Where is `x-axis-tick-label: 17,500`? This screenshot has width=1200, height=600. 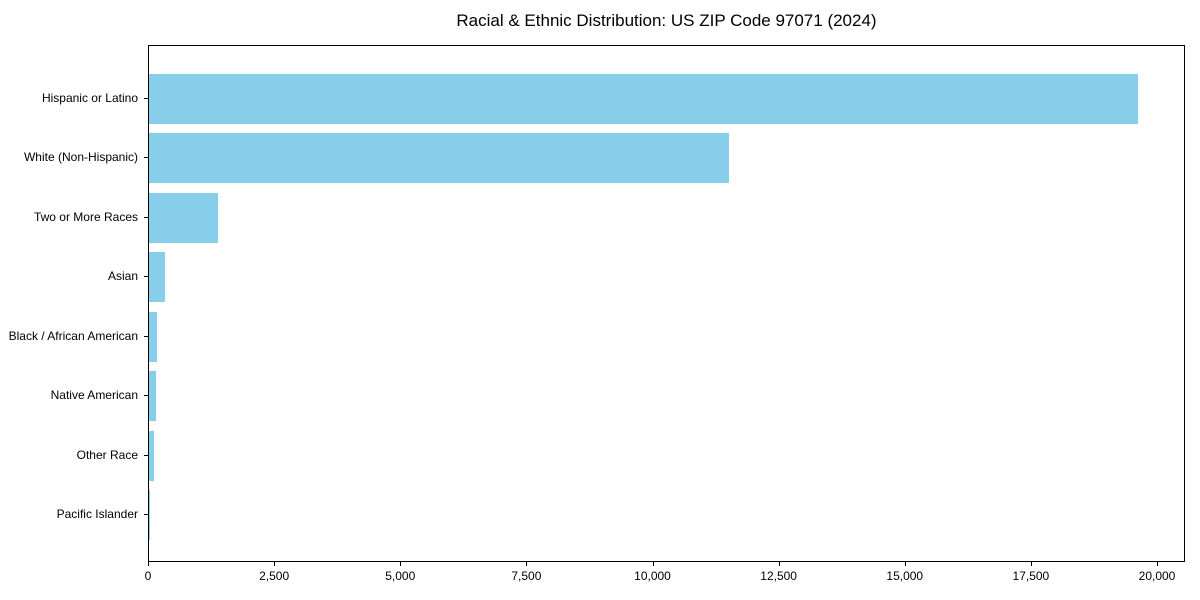
x-axis-tick-label: 17,500 is located at coordinates (1031, 576).